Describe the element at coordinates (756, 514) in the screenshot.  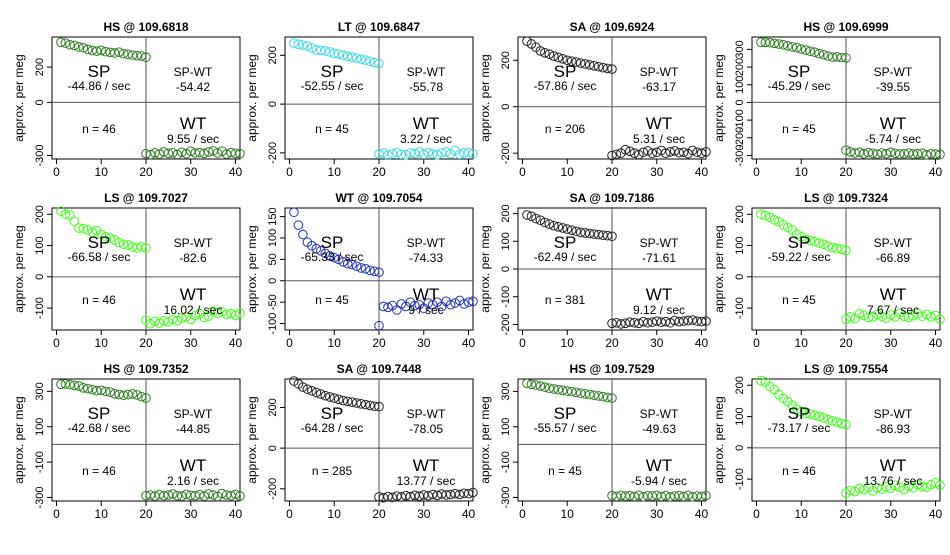
I see `x-tick-label: 0` at that location.